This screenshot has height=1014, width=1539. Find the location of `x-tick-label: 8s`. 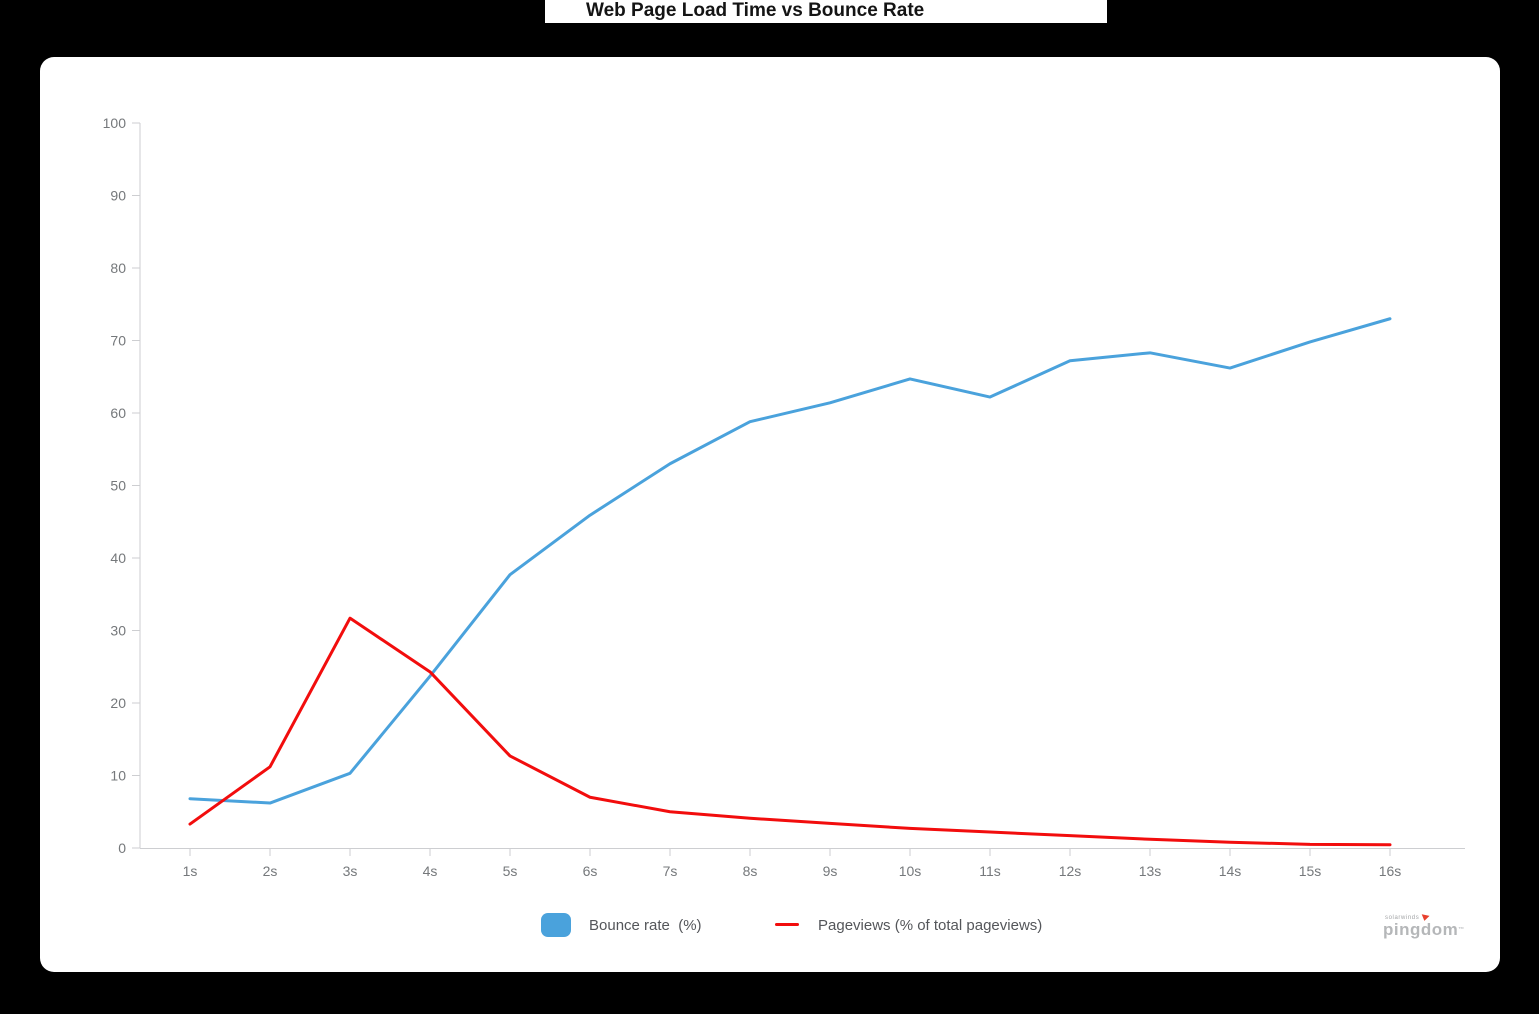

x-tick-label: 8s is located at coordinates (750, 871).